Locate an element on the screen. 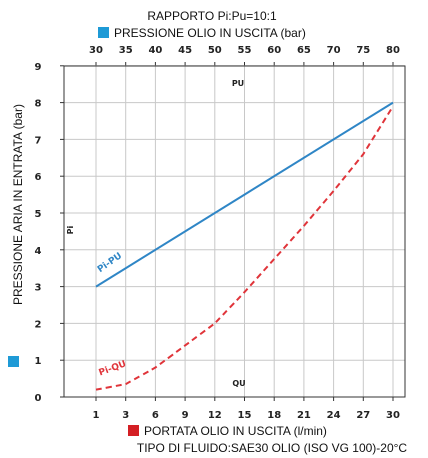 The height and width of the screenshot is (458, 428). bottom-axis-label: PORTATA OLIO IN USCITA (l/min) is located at coordinates (235, 431).